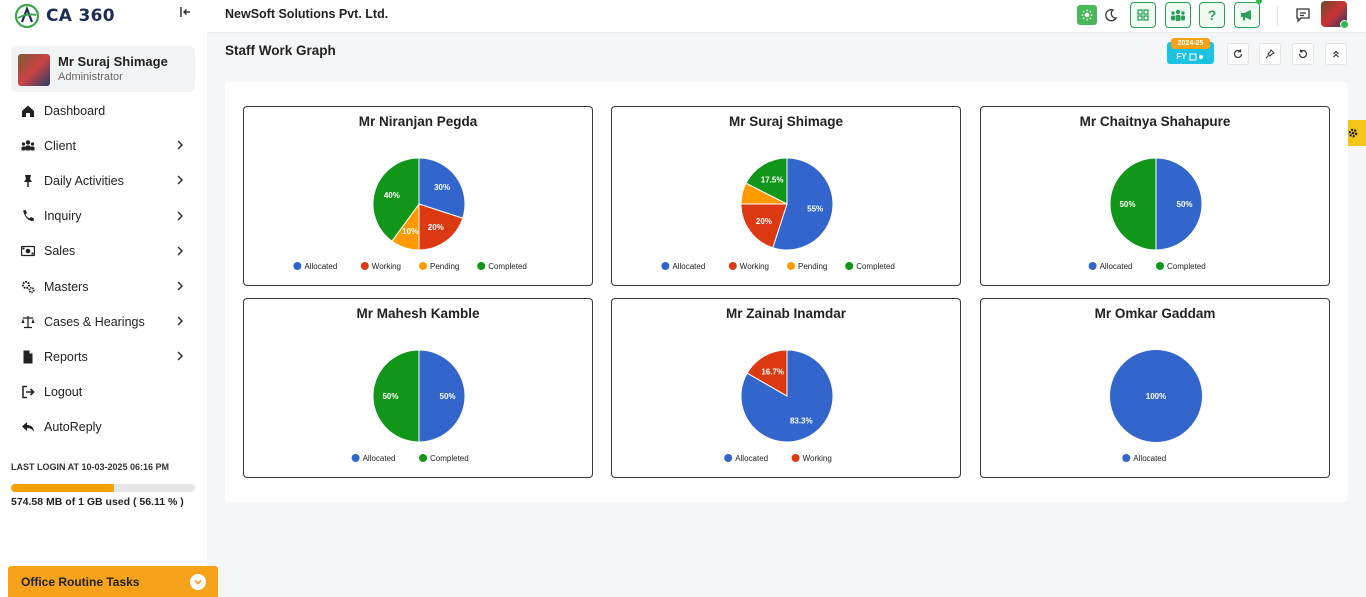 This screenshot has height=597, width=1366. I want to click on sun-icon, so click(1087, 15).